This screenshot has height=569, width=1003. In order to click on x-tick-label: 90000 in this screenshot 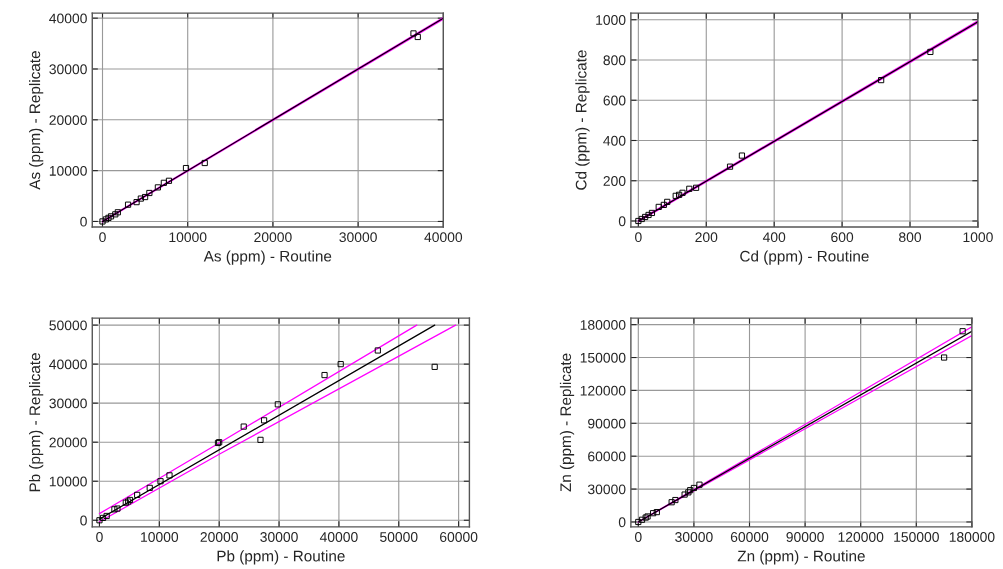, I will do `click(805, 537)`.